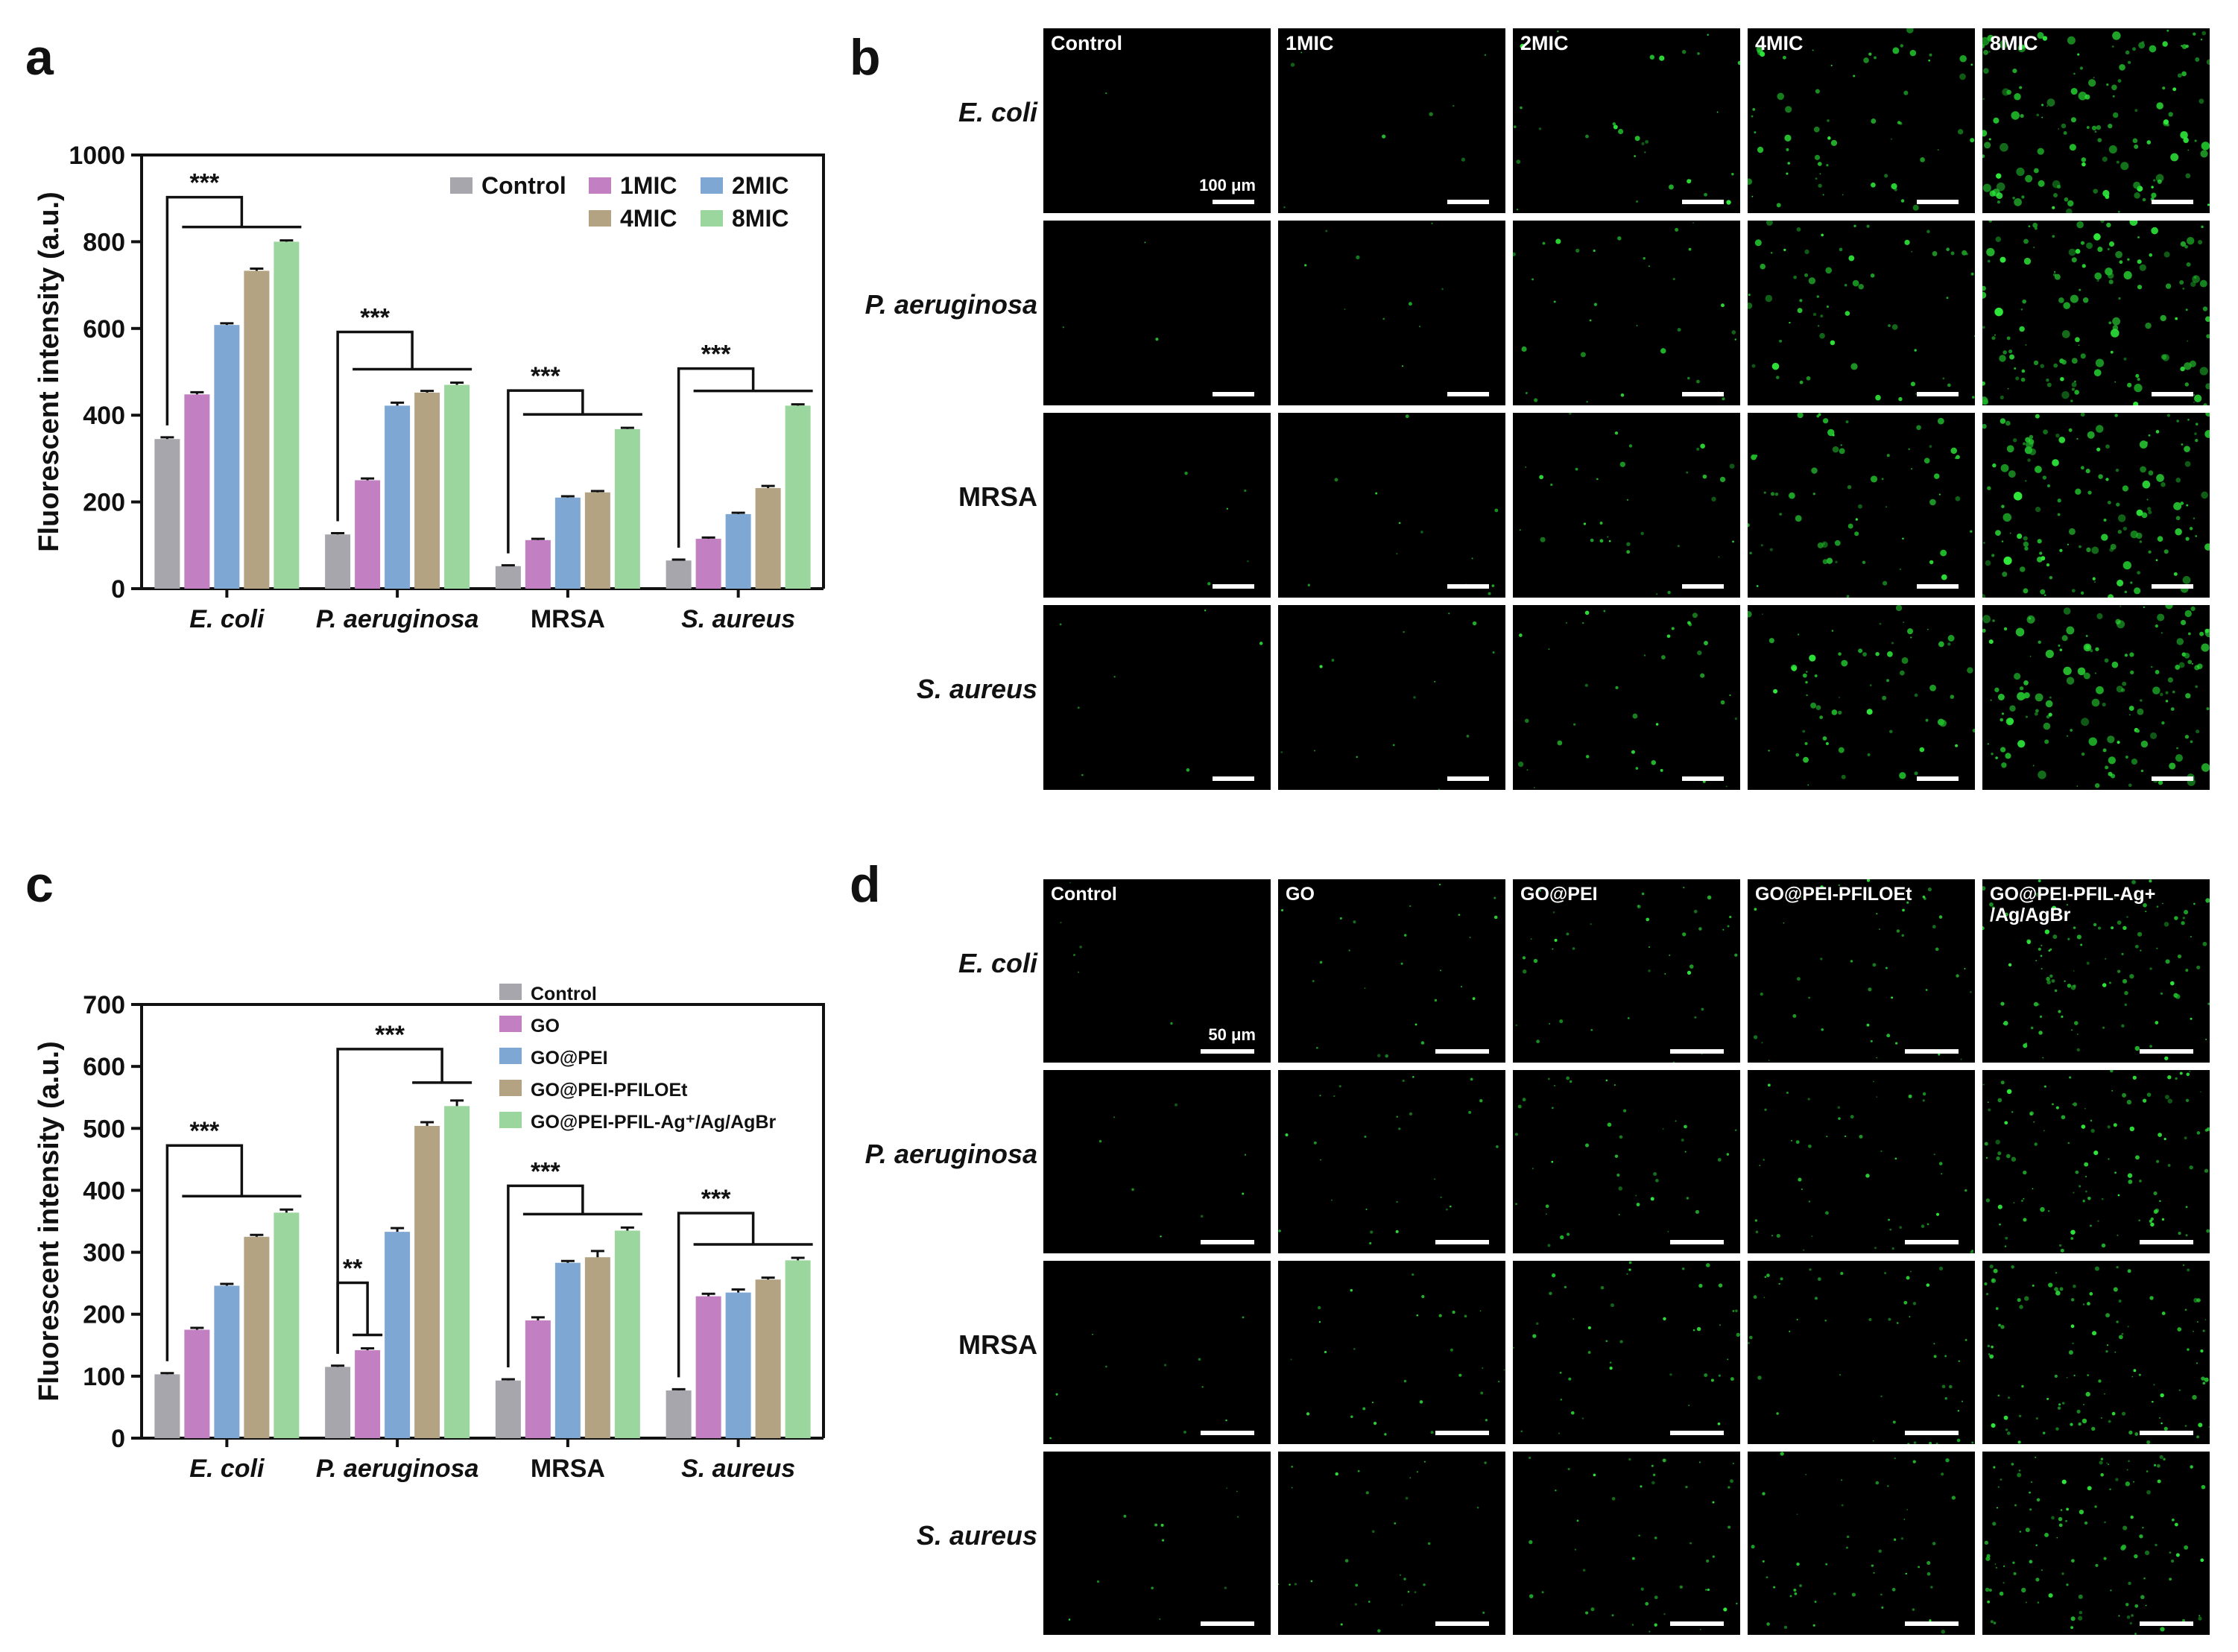 This screenshot has height=1652, width=2238. Describe the element at coordinates (1391, 971) in the screenshot. I see `micrograph-cell: GO` at that location.